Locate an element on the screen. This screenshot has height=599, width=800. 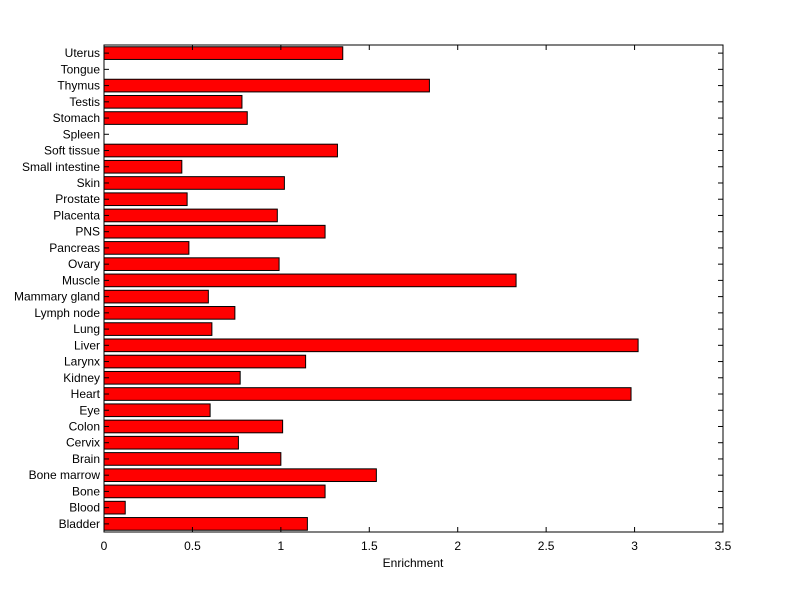
y-tick-label: Lymph node is located at coordinates (67, 313).